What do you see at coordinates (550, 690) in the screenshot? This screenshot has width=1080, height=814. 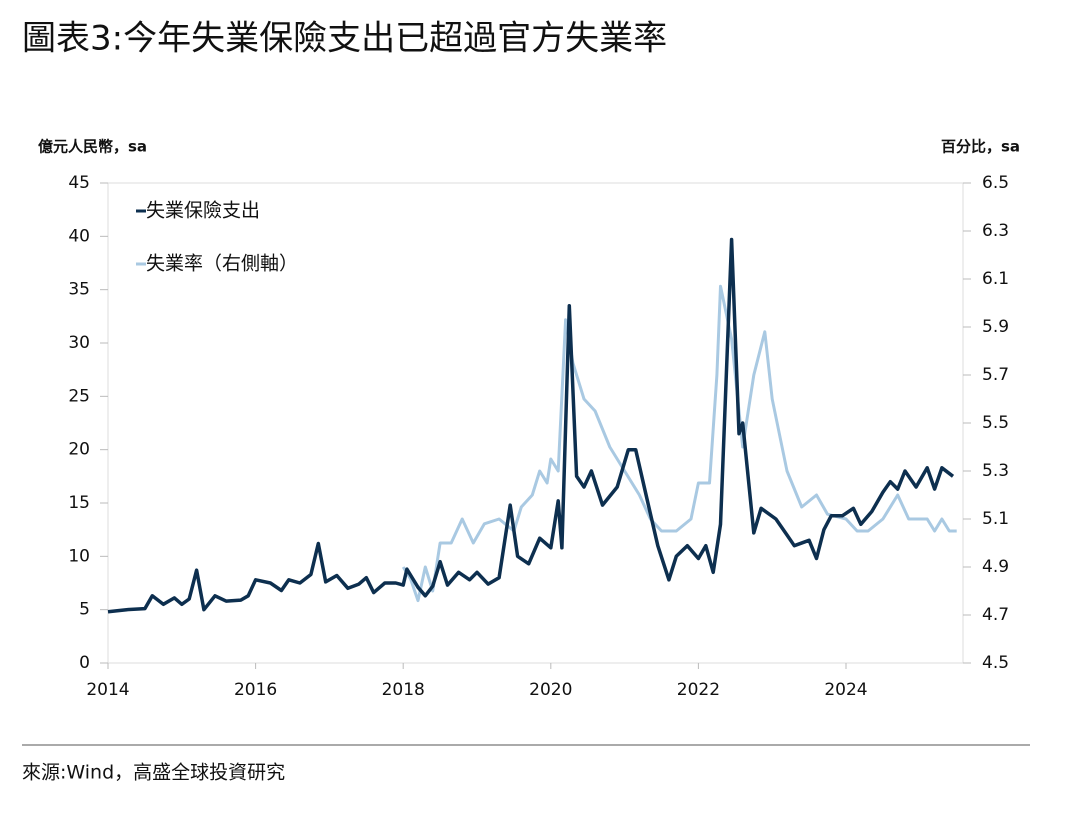 I see `x-tick-label: 2020` at bounding box center [550, 690].